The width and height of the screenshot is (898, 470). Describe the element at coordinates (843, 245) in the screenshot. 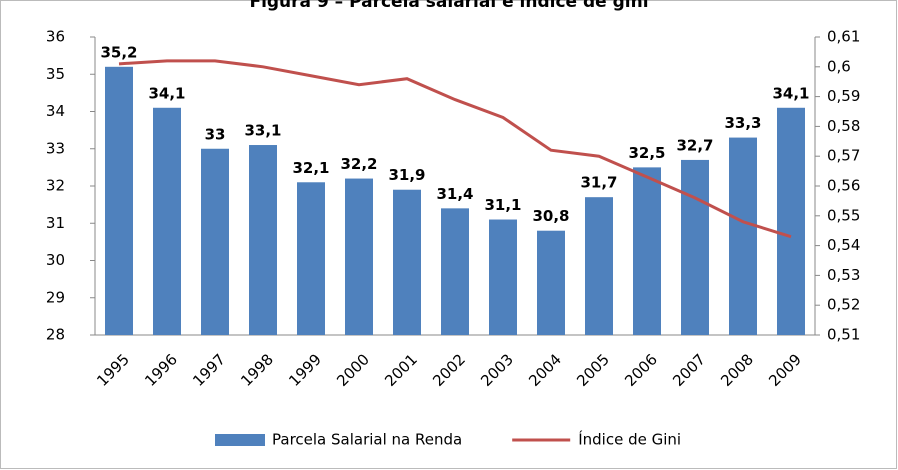

I see `y2-tick-label: 0,54` at that location.